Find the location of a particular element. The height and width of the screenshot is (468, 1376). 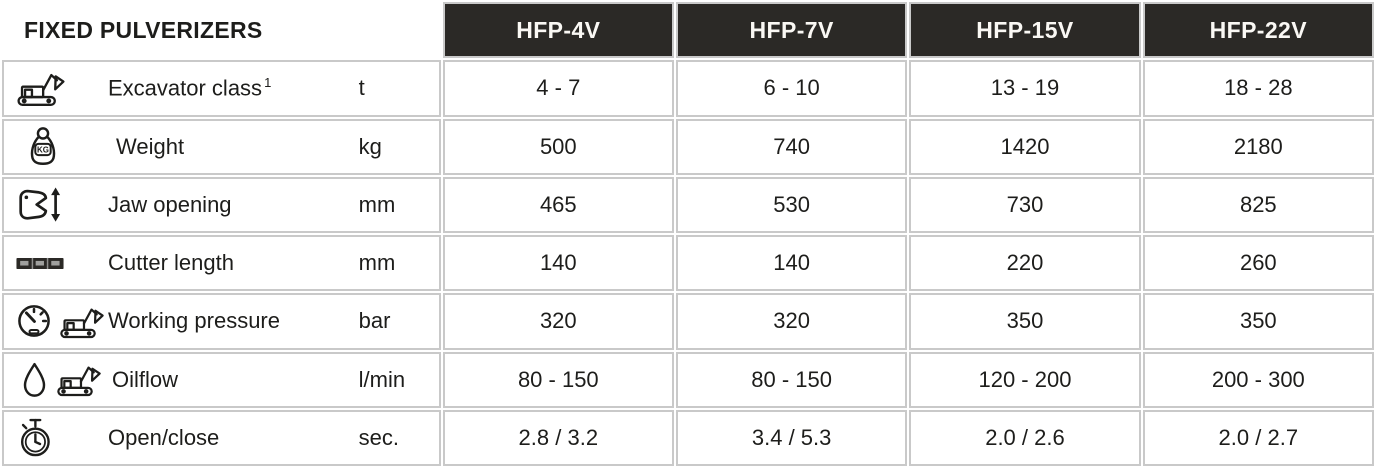

row-label: Weight is located at coordinates (150, 146).